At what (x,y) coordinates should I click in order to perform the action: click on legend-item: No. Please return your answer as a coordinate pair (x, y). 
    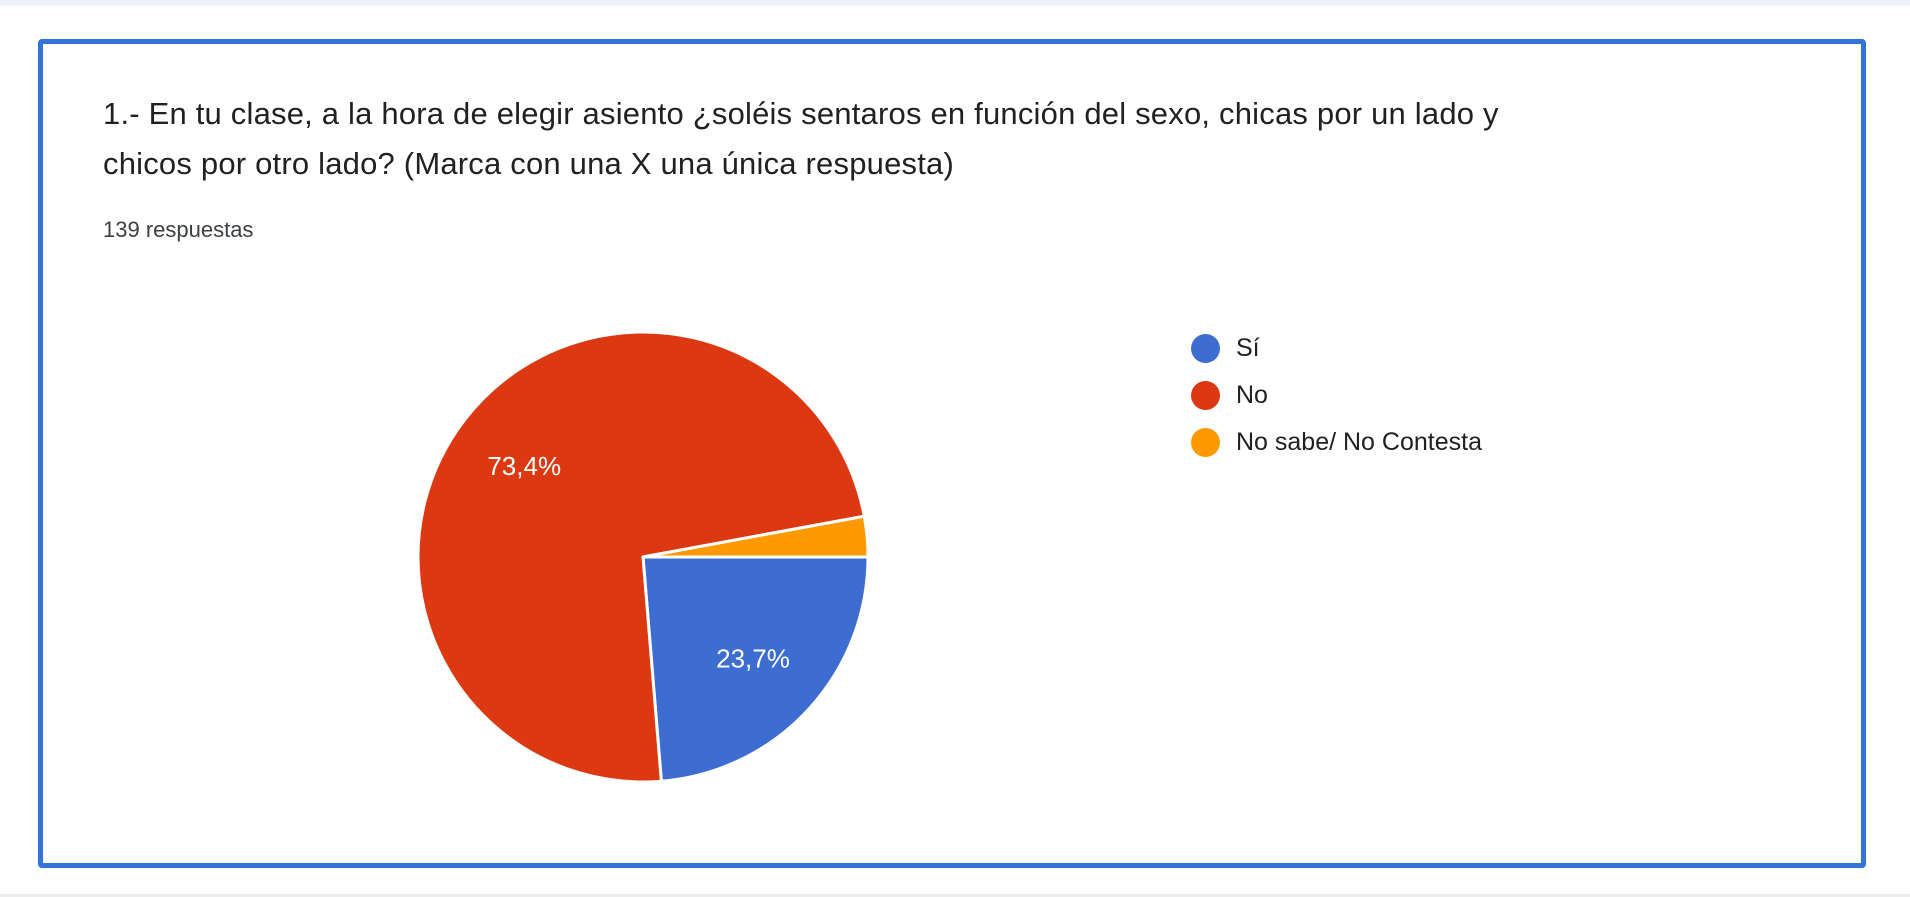
    Looking at the image, I should click on (1336, 395).